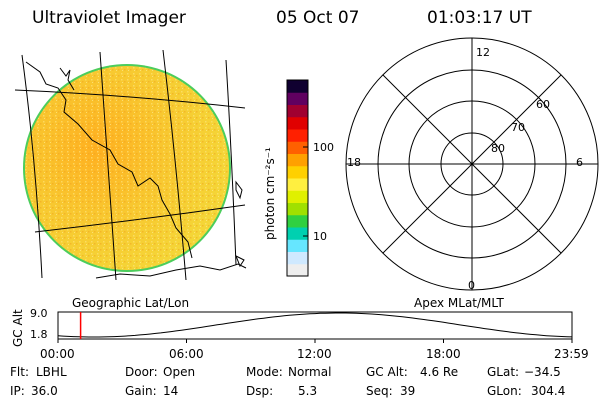 This screenshot has height=400, width=600. Describe the element at coordinates (44, 391) in the screenshot. I see `ip-value: 36.0` at that location.